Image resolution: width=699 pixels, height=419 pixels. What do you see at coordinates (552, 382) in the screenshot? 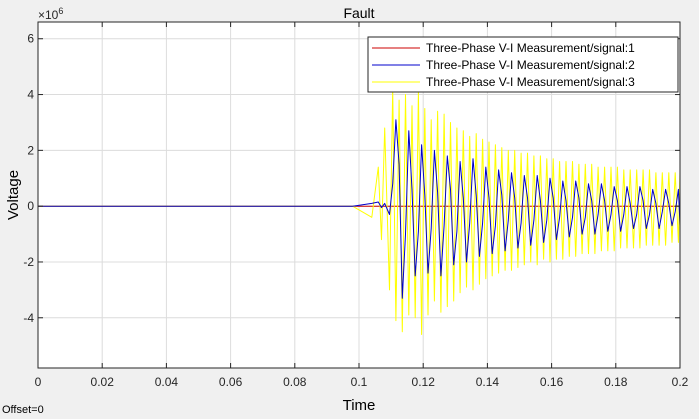
I see `x-tick-label: 0.16` at bounding box center [552, 382].